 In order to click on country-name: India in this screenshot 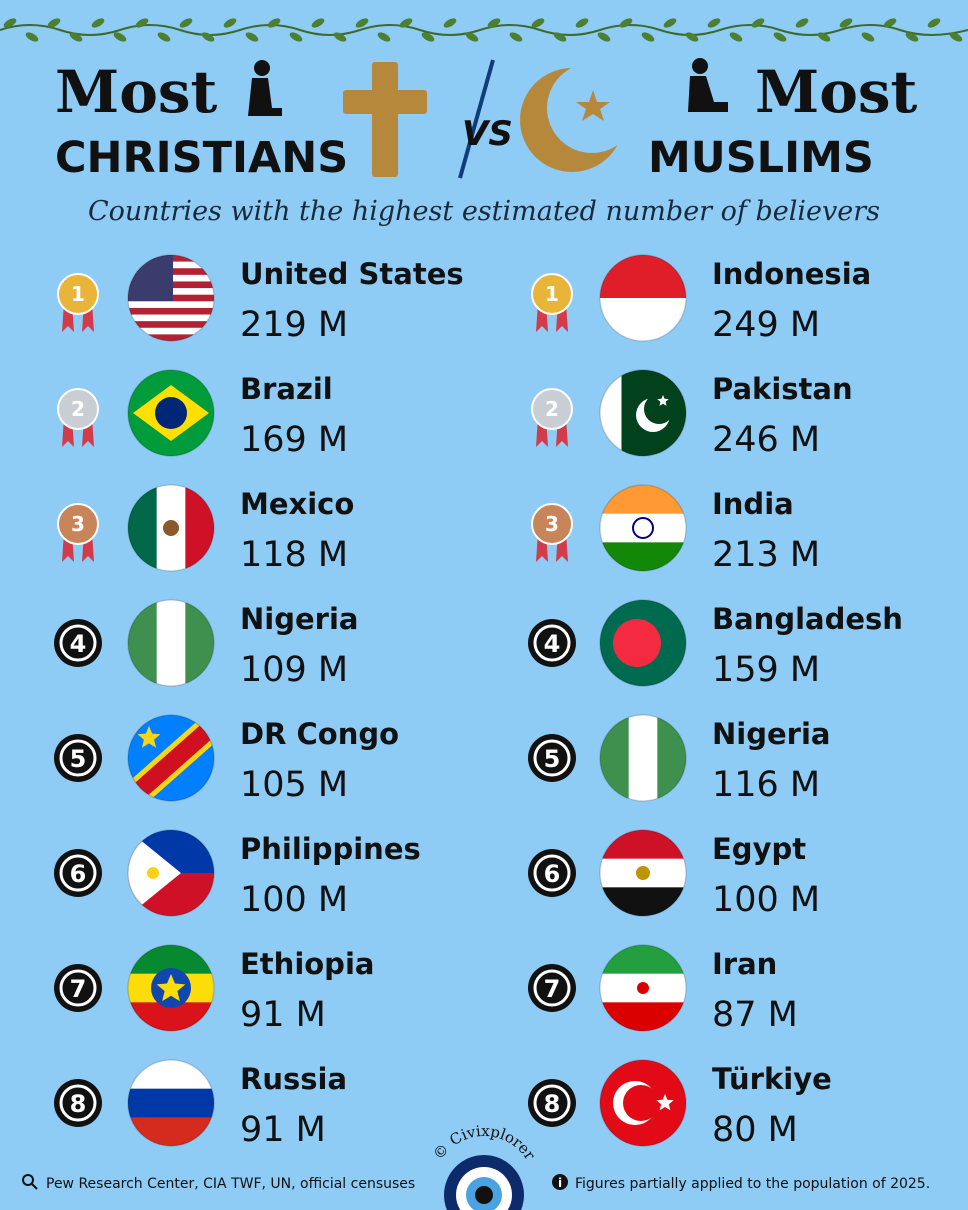, I will do `click(753, 504)`.